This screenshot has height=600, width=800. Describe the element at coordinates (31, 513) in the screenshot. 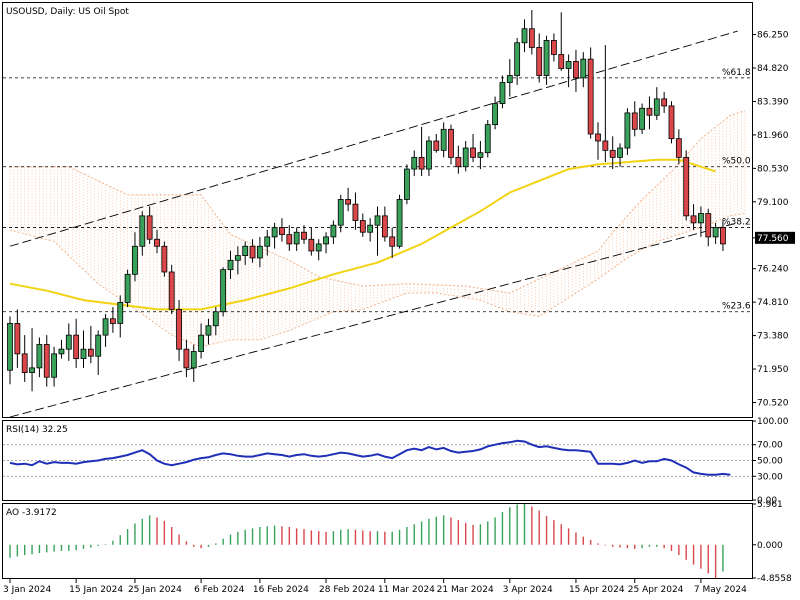

I see `ao-title: AO -3.9172` at that location.